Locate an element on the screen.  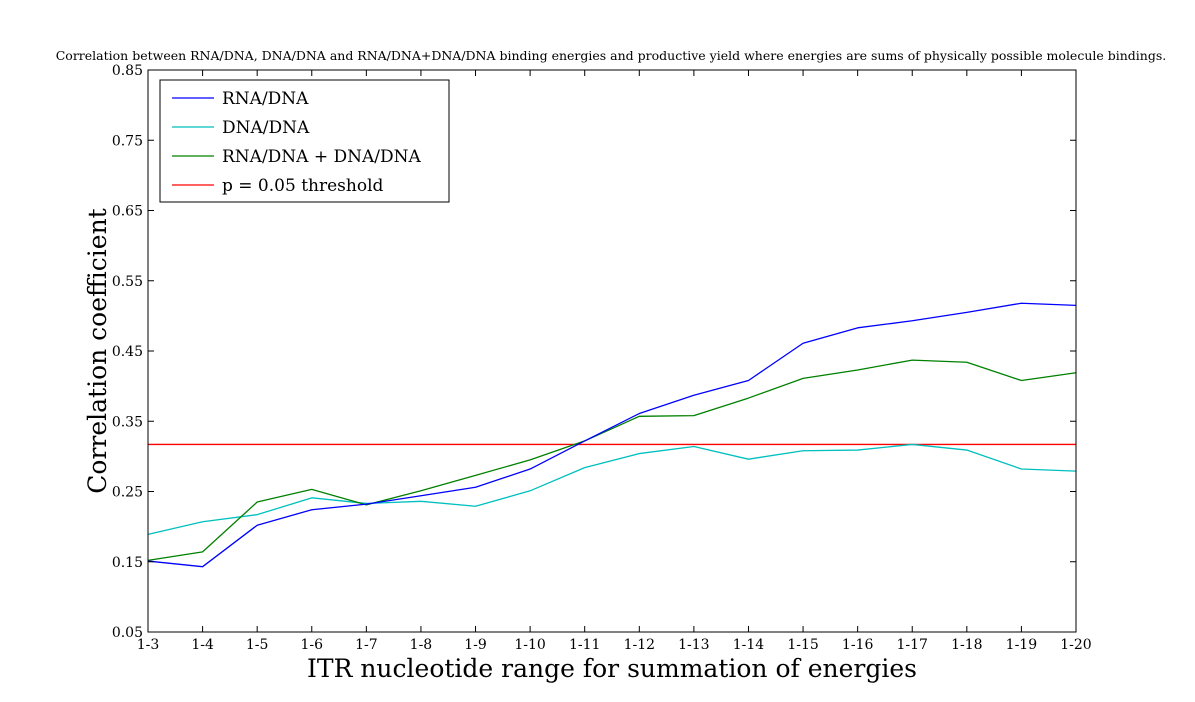
y-tick-label: 0.25 is located at coordinates (127, 493).